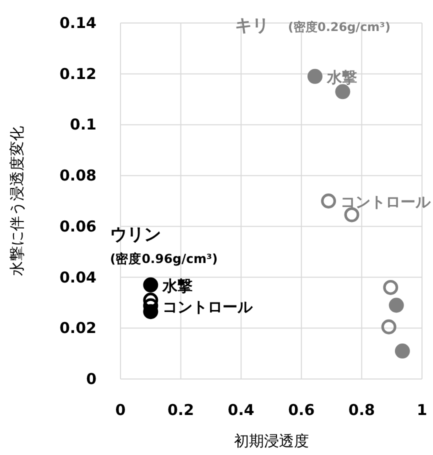  I want to click on x-tick-label: 0, so click(120, 410).